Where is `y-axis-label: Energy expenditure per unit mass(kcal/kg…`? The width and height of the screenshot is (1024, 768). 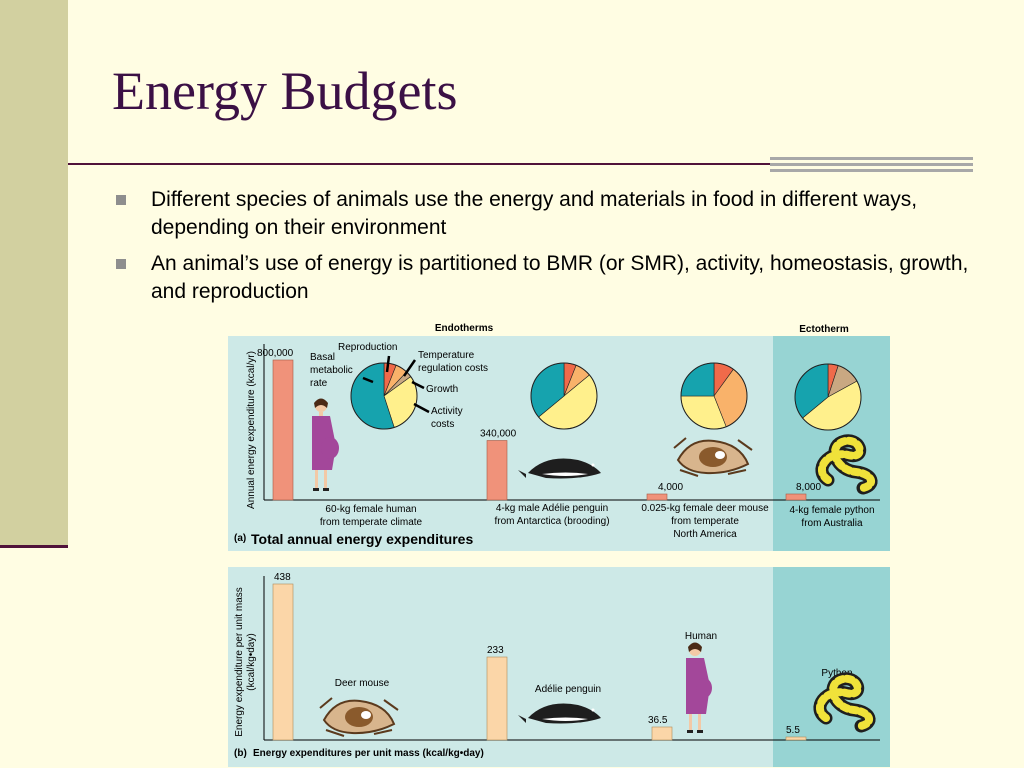
y-axis-label: Energy expenditure per unit mass(kcal/kg… is located at coordinates (245, 662).